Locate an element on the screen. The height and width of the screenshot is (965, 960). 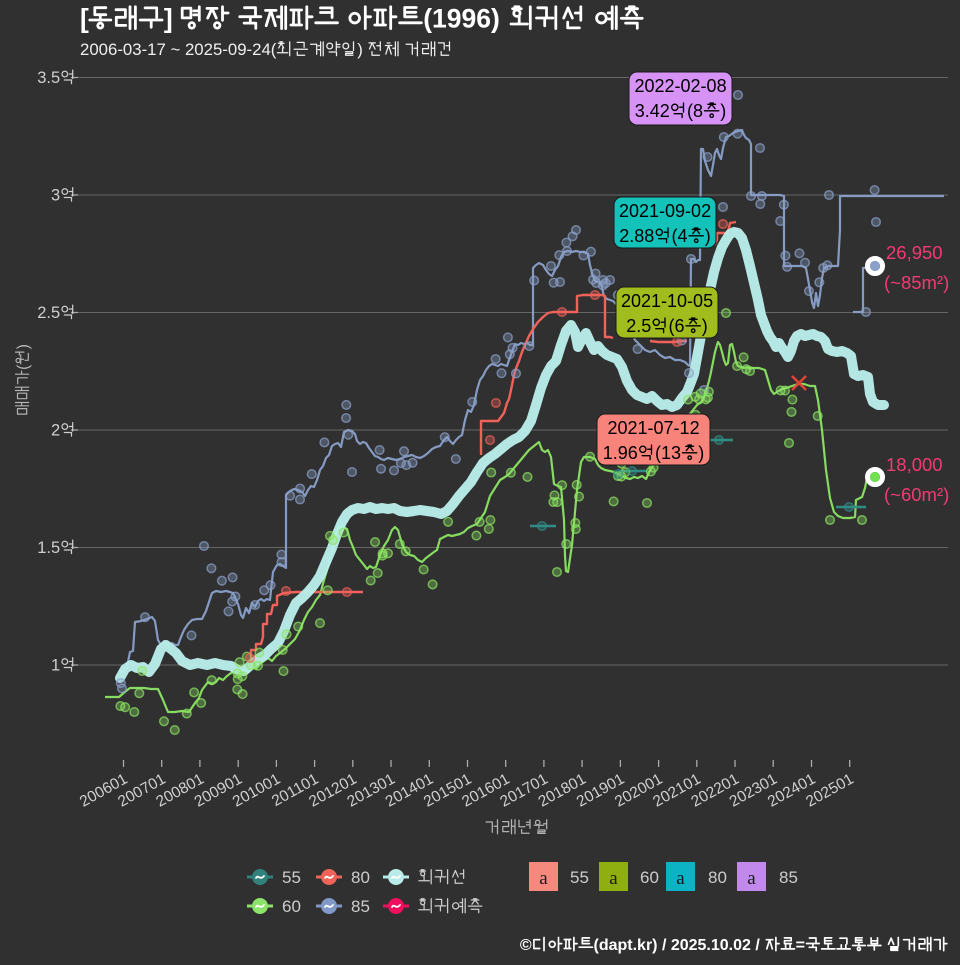
svg-text: 1.96 is located at coordinates (620, 453).